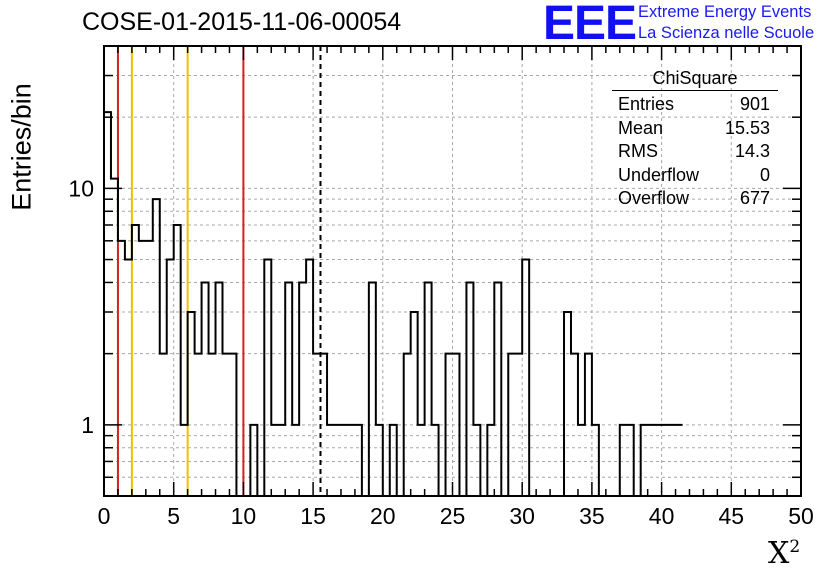  Describe the element at coordinates (638, 151) in the screenshot. I see `stat-label: RMS` at that location.